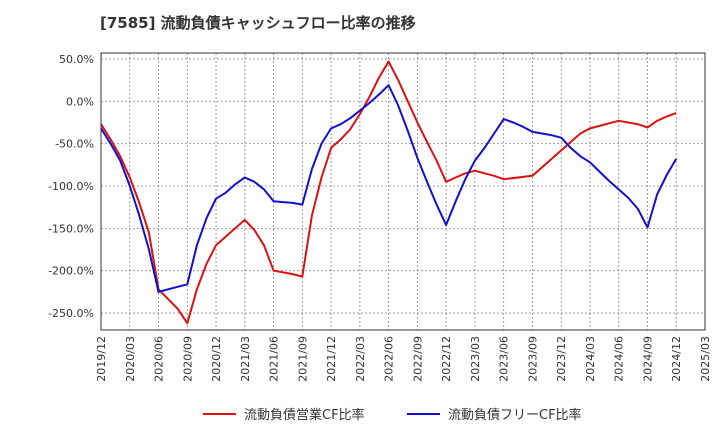 This screenshot has width=720, height=440. I want to click on x-tick-label: 2020/06, so click(159, 359).